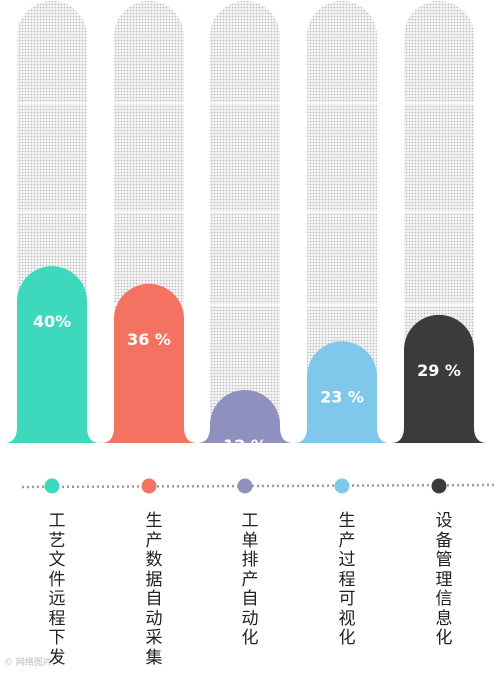 The width and height of the screenshot is (498, 676). I want to click on timeline-line, so click(258, 486).